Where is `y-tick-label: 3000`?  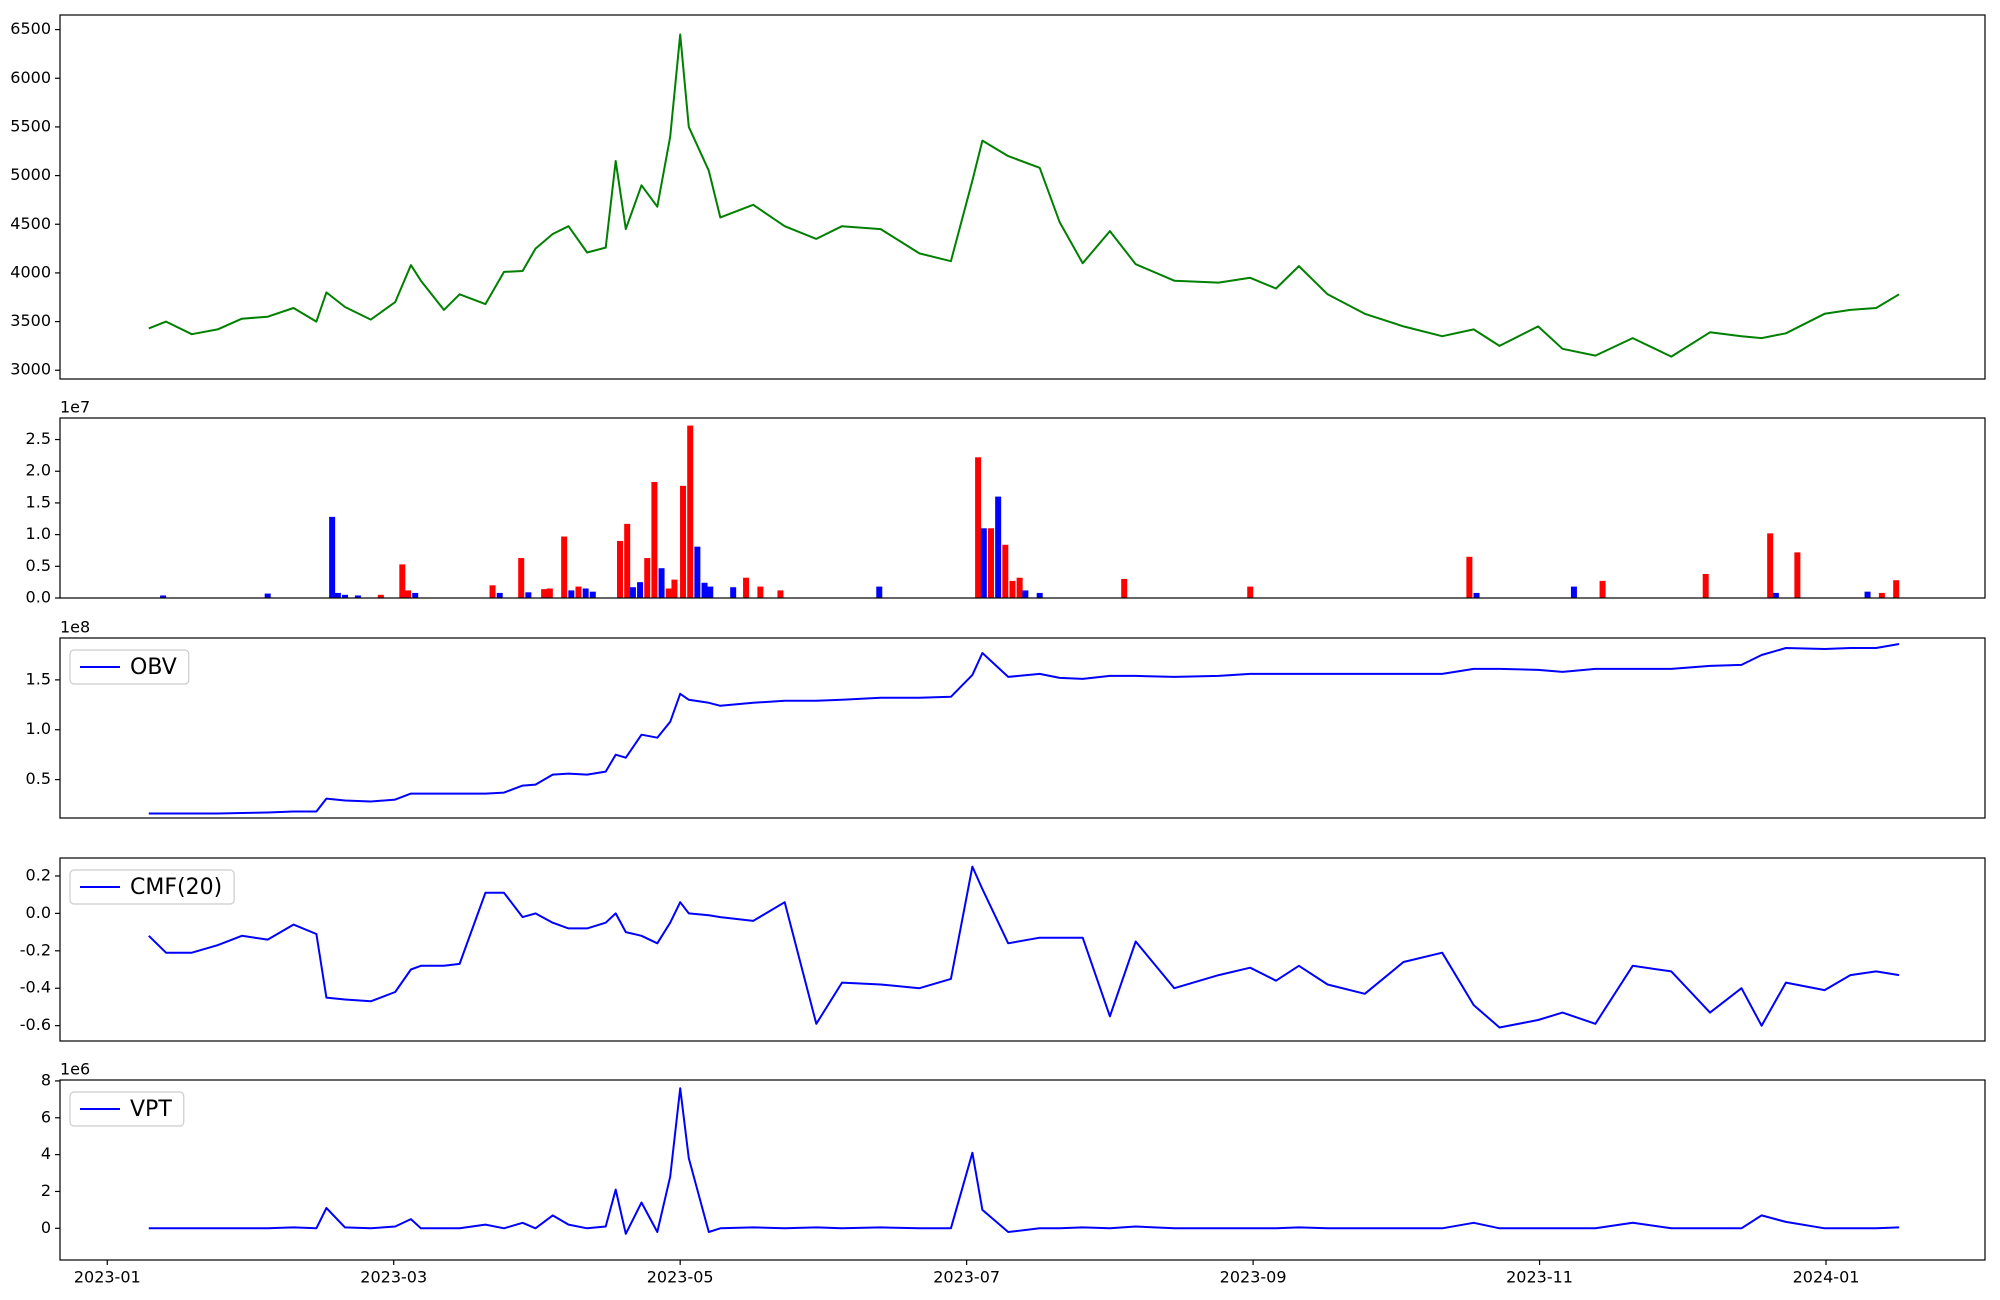 y-tick-label: 3000 is located at coordinates (30, 369).